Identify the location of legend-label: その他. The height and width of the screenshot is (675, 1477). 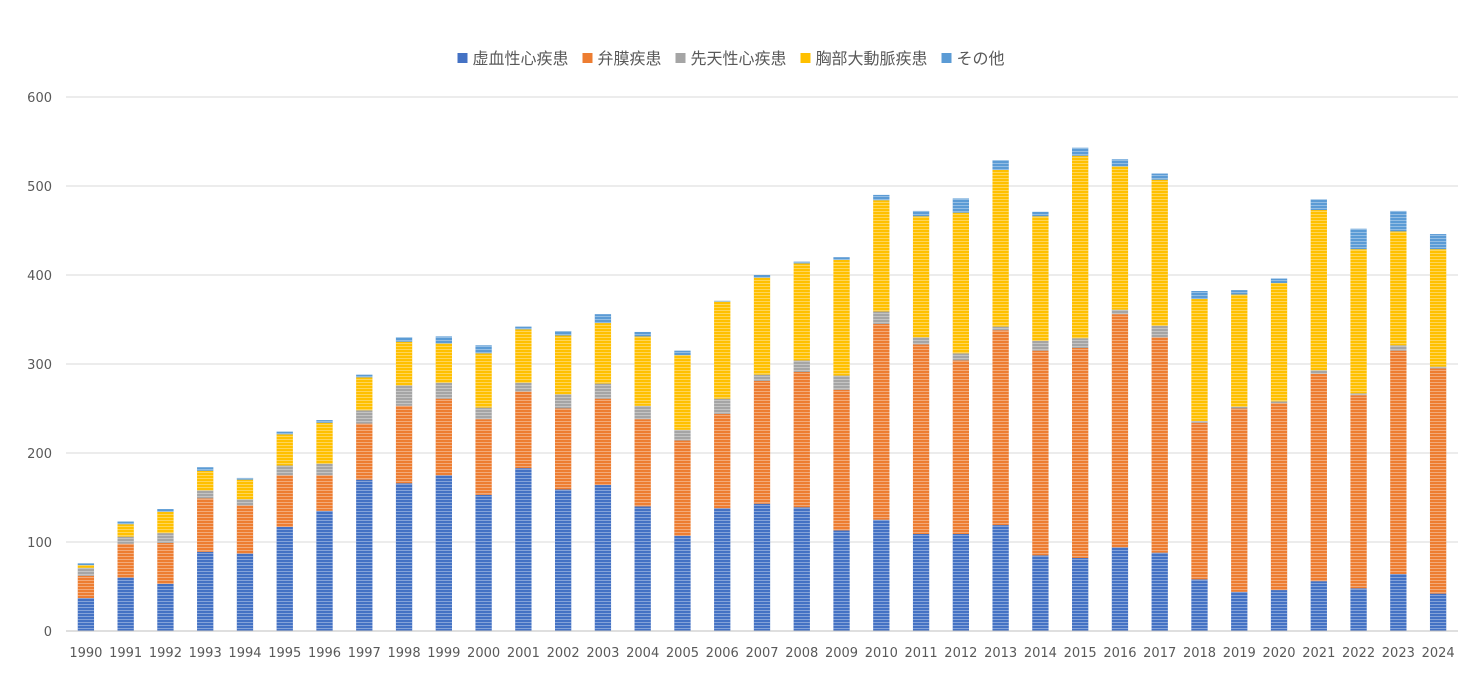
(981, 58).